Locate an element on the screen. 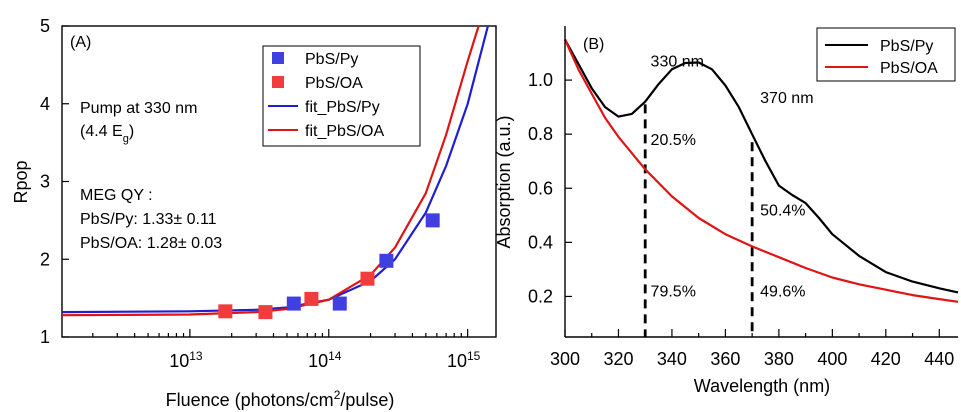 This screenshot has width=961, height=412. panel-b-x-tick-label: 420 is located at coordinates (886, 359).